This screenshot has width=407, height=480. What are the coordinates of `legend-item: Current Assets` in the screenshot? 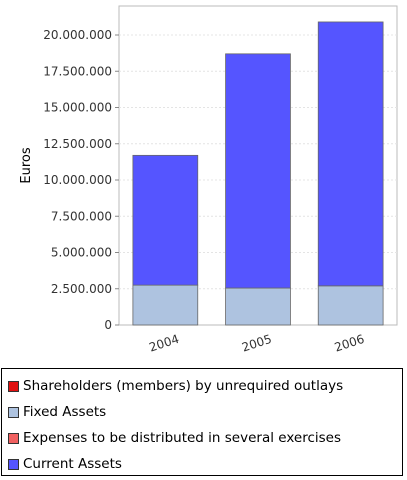 It's located at (205, 464).